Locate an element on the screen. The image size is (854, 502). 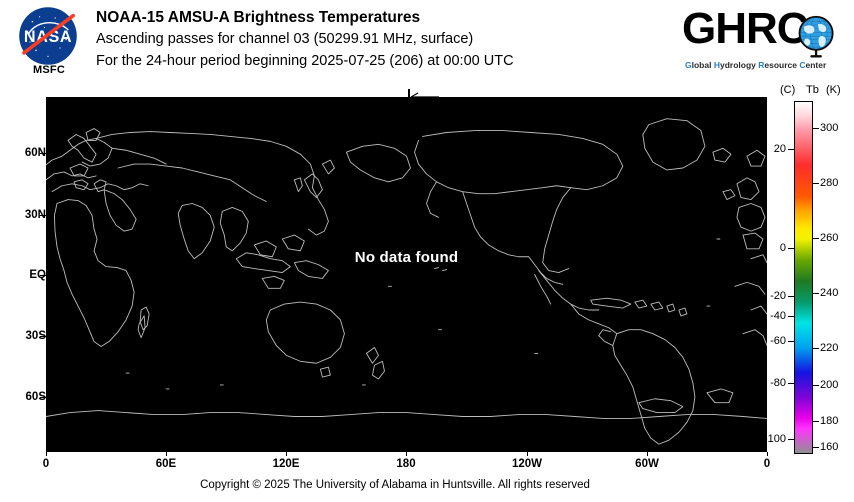
no-data-message: No data found is located at coordinates (406, 257).